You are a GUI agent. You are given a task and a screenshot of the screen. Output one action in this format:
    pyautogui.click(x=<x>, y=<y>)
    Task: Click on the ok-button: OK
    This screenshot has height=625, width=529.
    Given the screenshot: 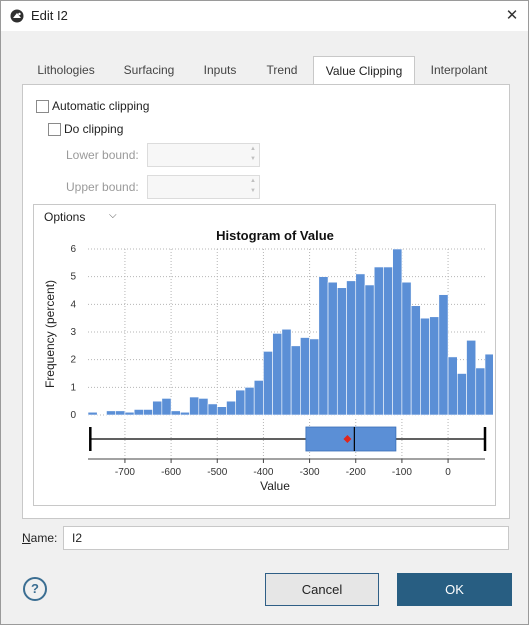 What is the action you would take?
    pyautogui.click(x=454, y=589)
    